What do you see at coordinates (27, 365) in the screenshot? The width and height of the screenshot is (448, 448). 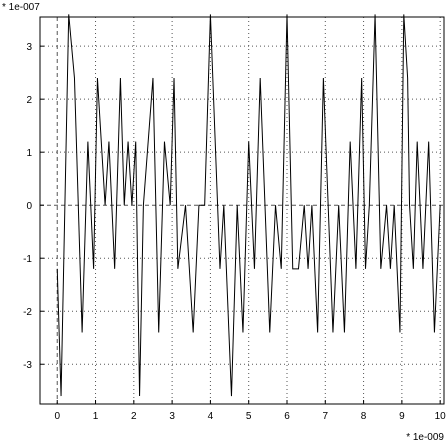 I see `y-tick-label: -3` at bounding box center [27, 365].